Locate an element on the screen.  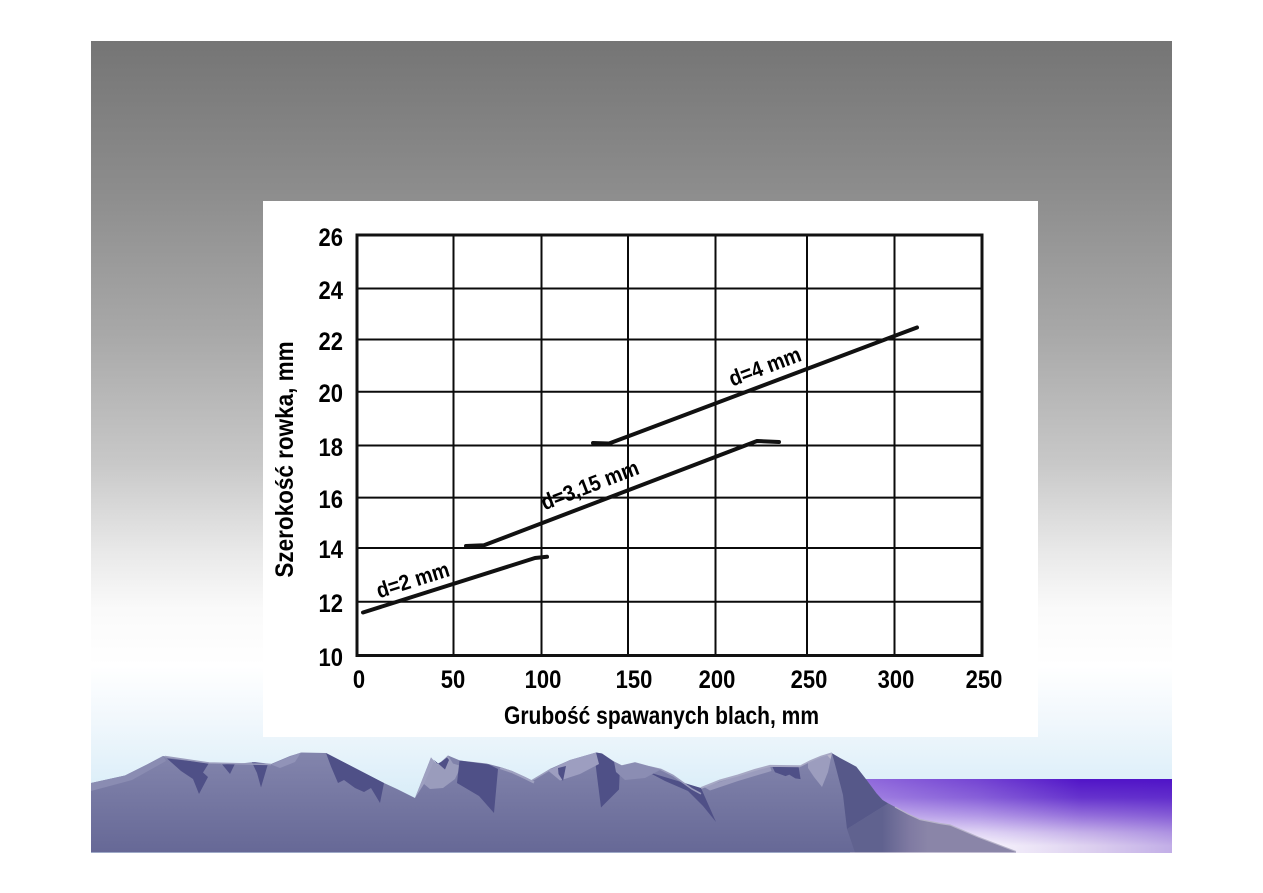
svg-text: 100 is located at coordinates (543, 680).